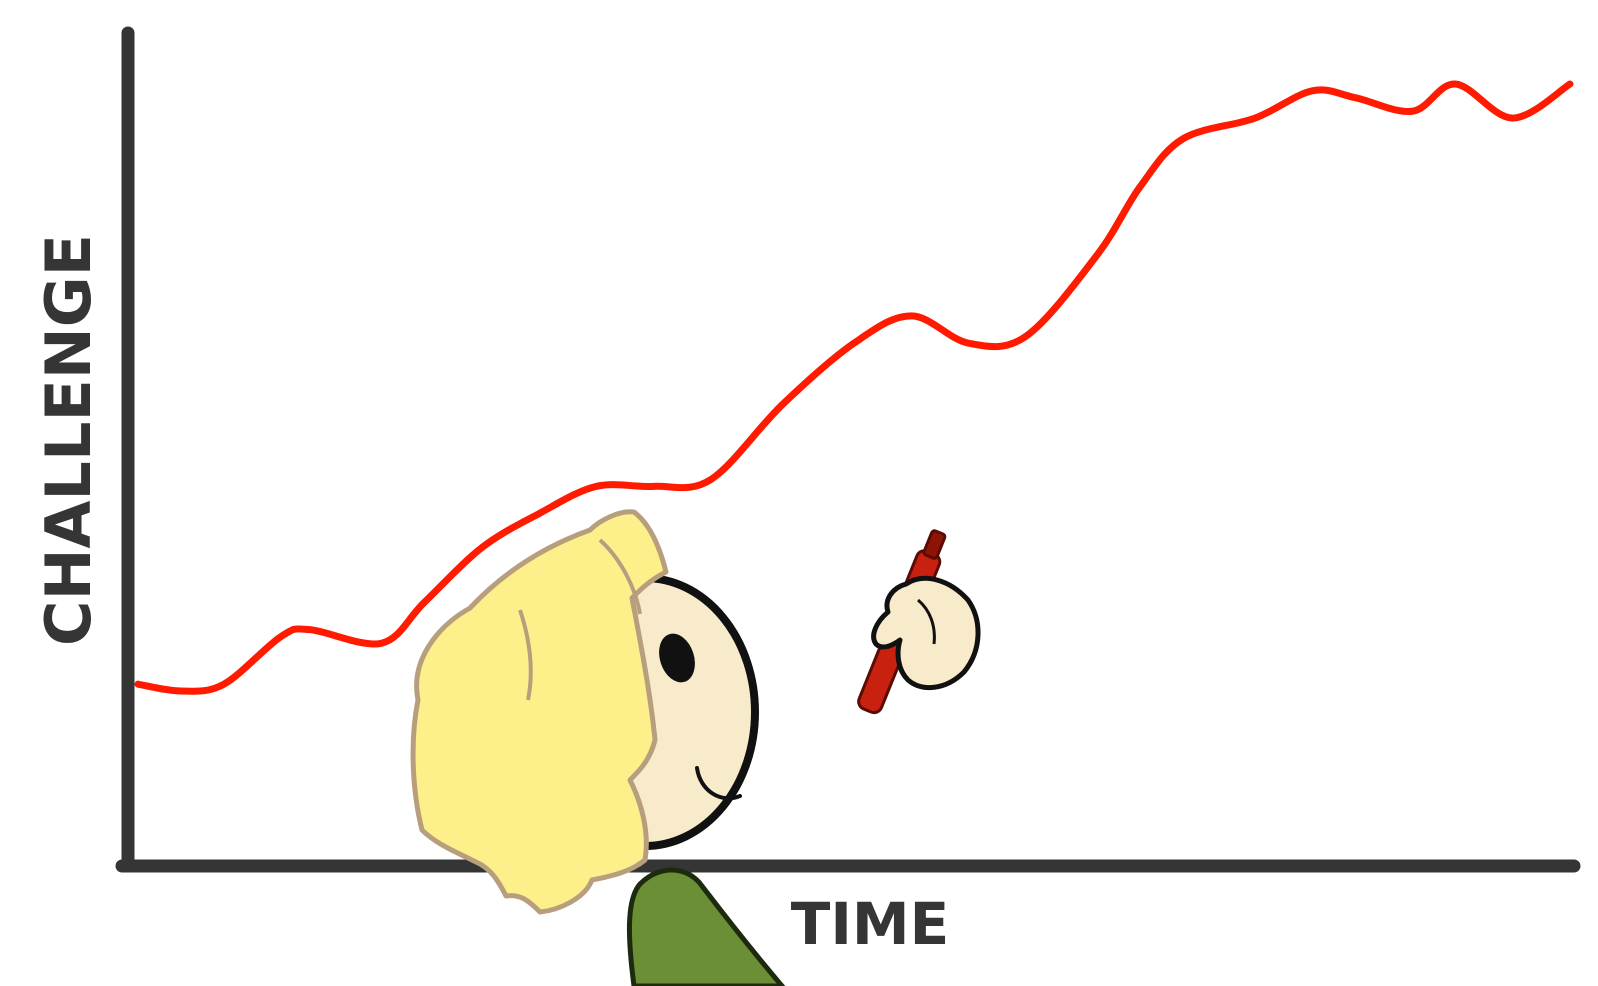  What do you see at coordinates (68, 440) in the screenshot?
I see `y-axis-label: CHALLENGE` at bounding box center [68, 440].